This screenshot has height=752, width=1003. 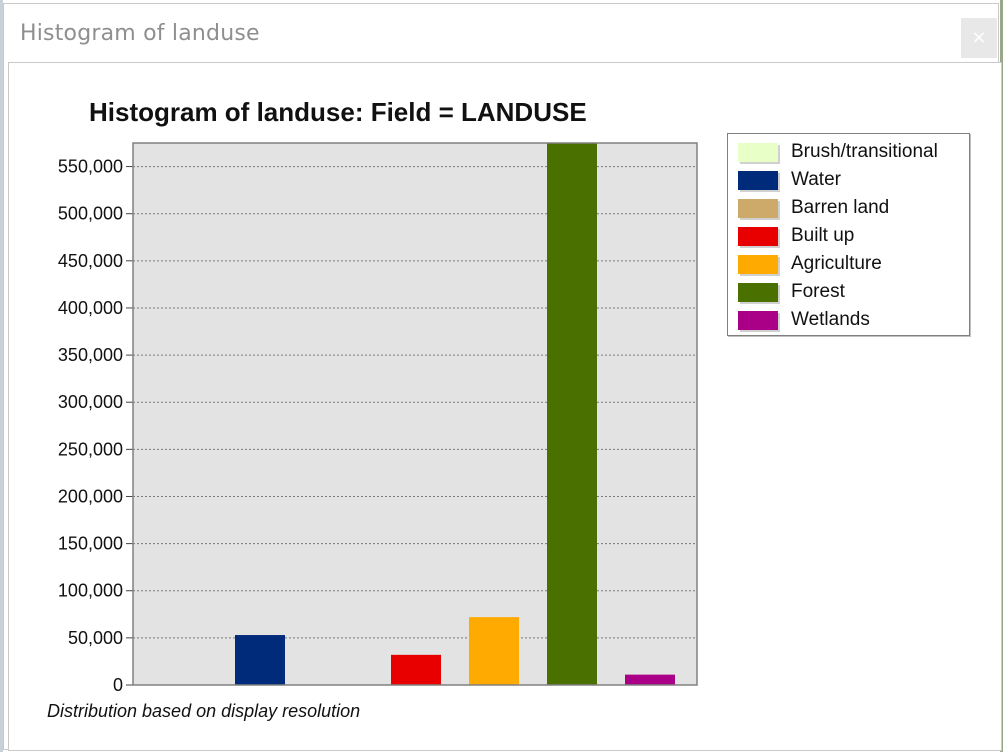 What do you see at coordinates (90, 261) in the screenshot?
I see `y-tick-label: 450,000` at bounding box center [90, 261].